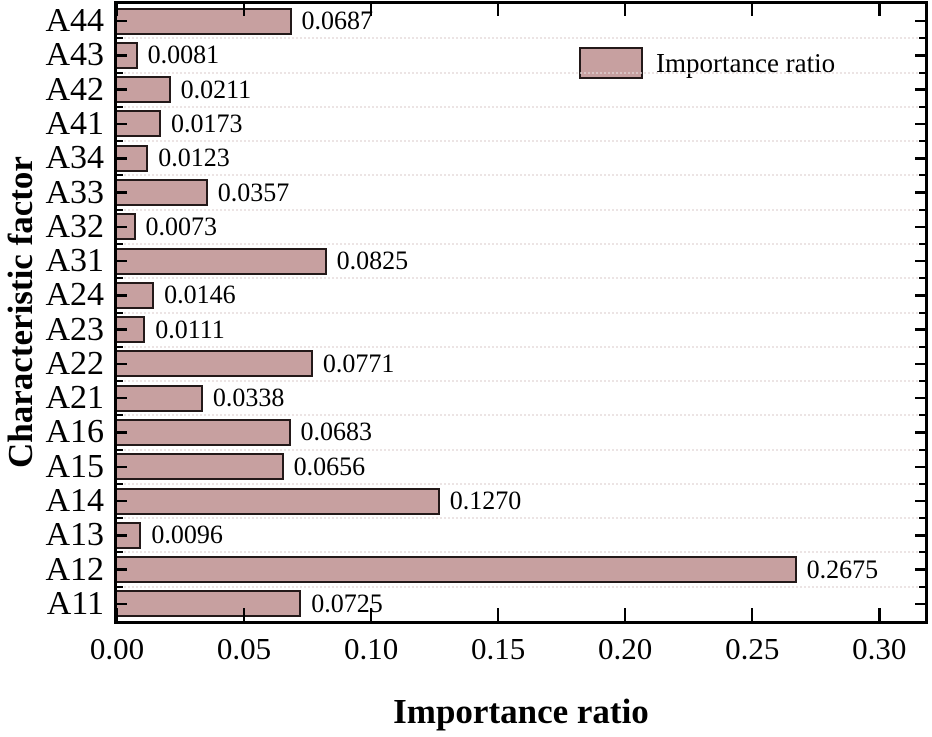  What do you see at coordinates (74, 466) in the screenshot?
I see `y-tick-label: A15` at bounding box center [74, 466].